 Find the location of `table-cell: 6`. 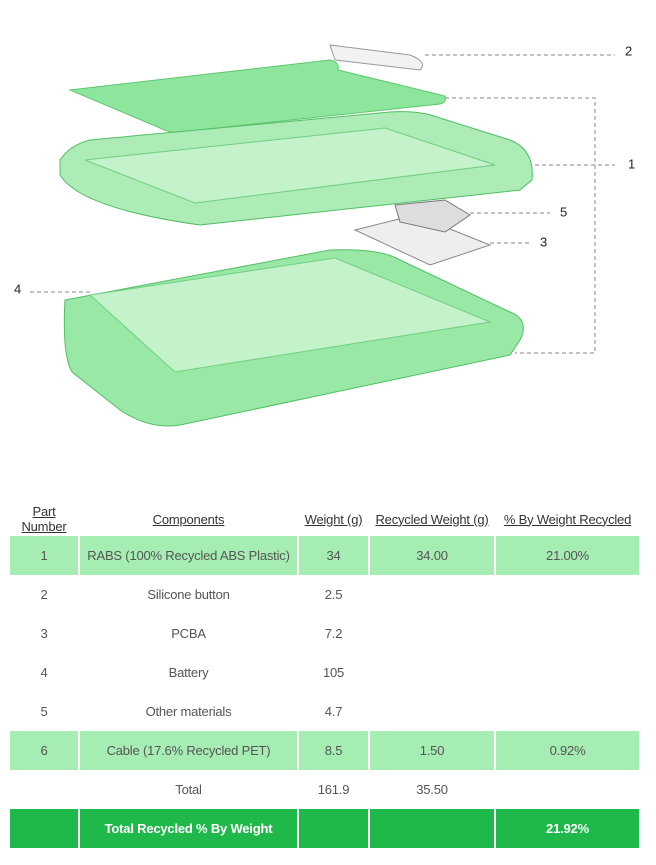

table-cell: 6 is located at coordinates (44, 750).